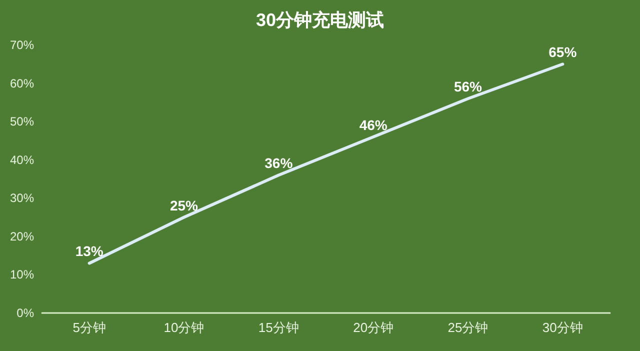 The height and width of the screenshot is (351, 640). I want to click on x-tick-label: 10分钟, so click(184, 327).